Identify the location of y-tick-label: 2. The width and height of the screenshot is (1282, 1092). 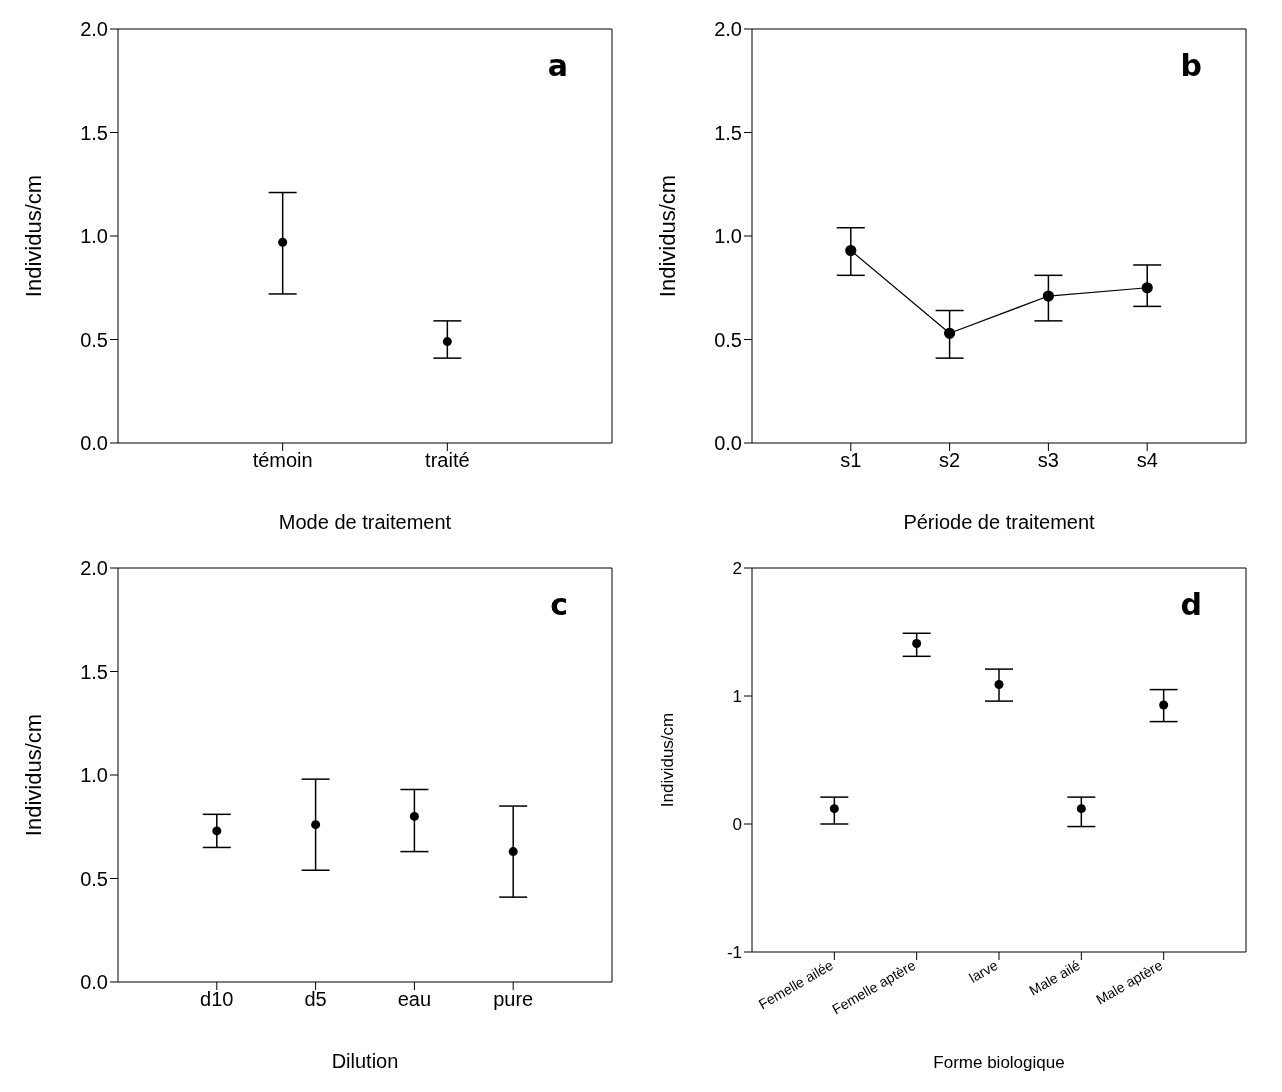
(737, 569).